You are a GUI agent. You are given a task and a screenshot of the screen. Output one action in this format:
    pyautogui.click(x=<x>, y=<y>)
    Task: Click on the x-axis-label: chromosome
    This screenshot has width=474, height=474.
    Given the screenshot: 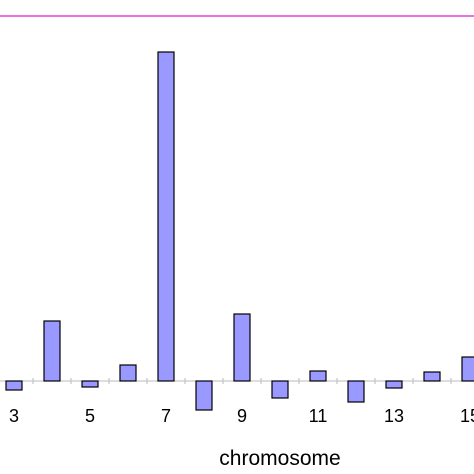 What is the action you would take?
    pyautogui.click(x=279, y=458)
    